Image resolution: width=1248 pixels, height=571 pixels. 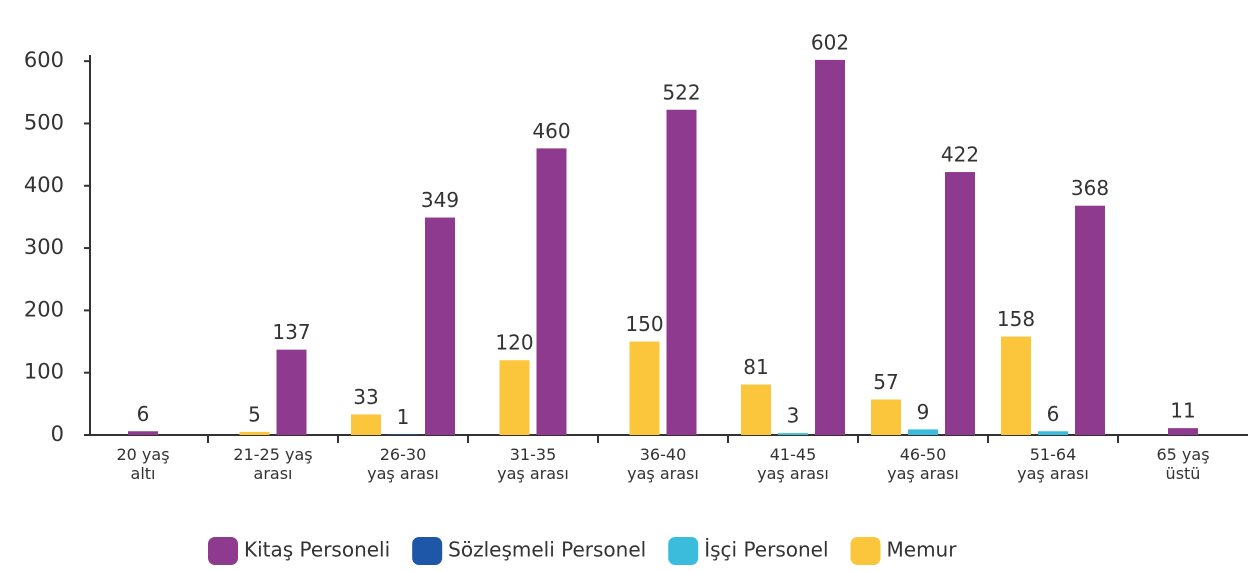 I want to click on x-tick-label: 26-30 yaş arası, so click(x=403, y=464).